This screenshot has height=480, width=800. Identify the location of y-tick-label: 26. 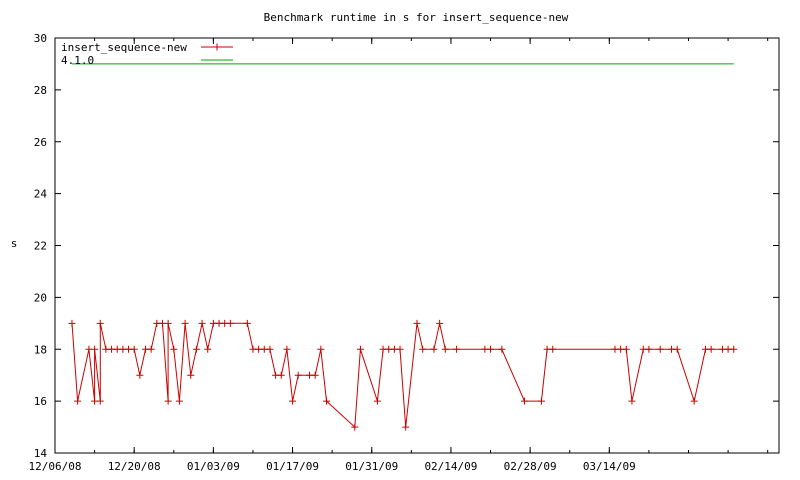
(40, 142).